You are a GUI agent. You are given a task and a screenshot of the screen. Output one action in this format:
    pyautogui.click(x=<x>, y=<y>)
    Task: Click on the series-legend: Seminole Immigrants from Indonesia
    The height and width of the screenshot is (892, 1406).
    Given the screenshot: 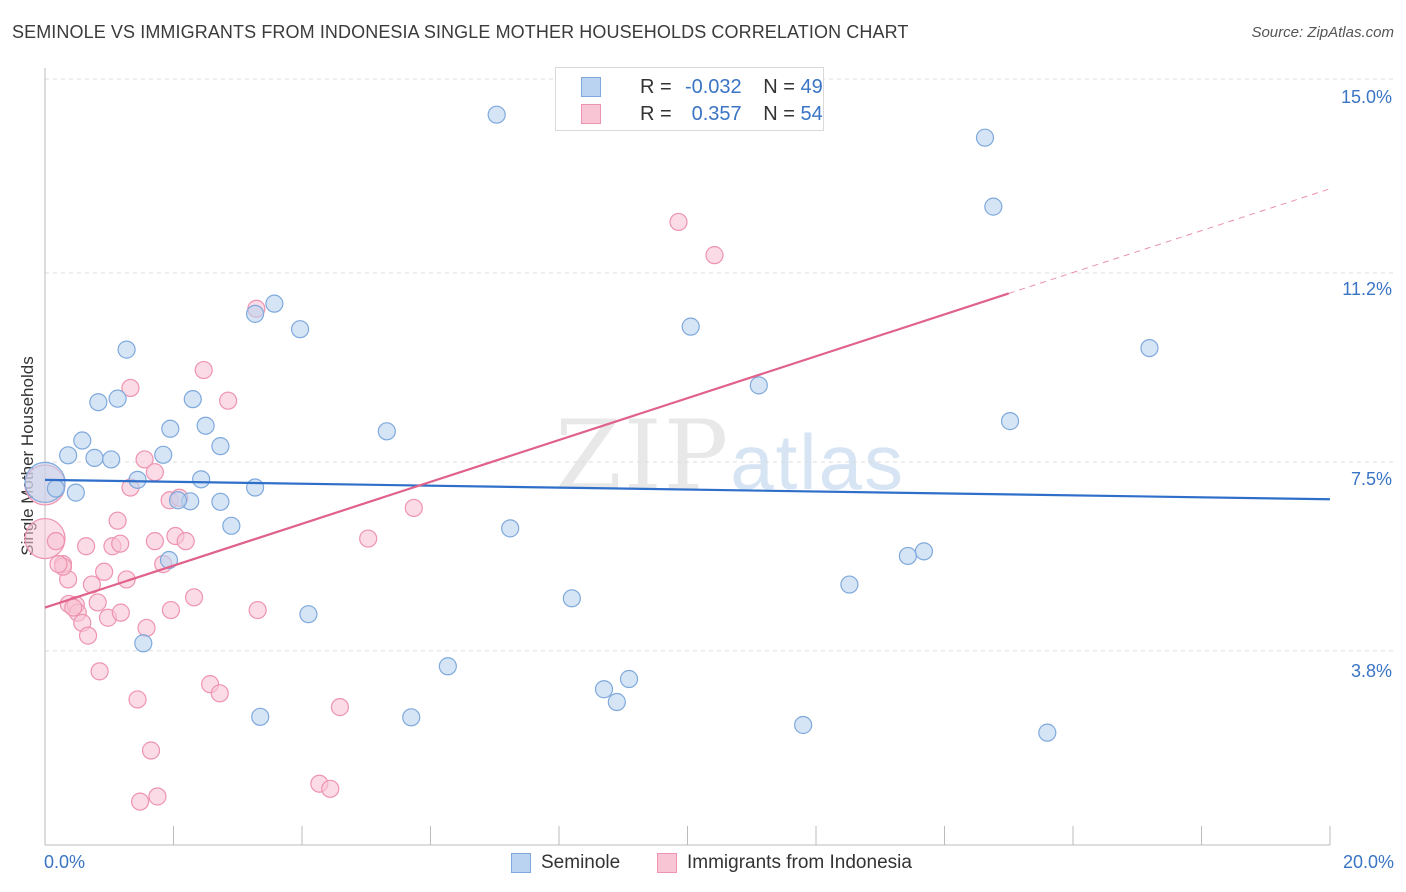 What is the action you would take?
    pyautogui.click(x=703, y=865)
    